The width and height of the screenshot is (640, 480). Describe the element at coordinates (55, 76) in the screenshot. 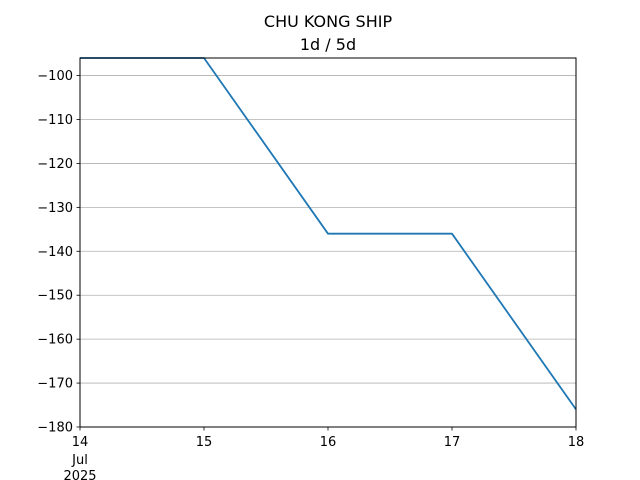

I see `y-tick-label: −100` at that location.